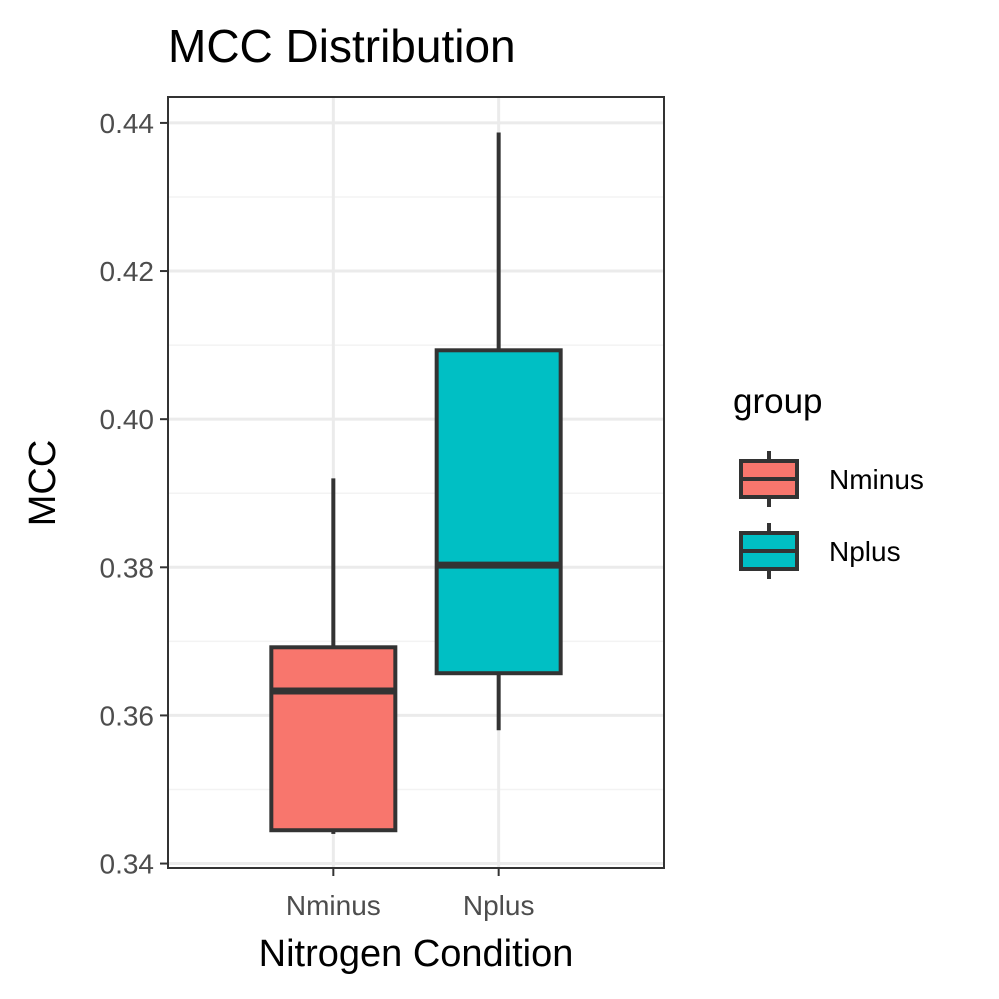 This screenshot has width=999, height=999. I want to click on legend: group Nminus Nplus, so click(828, 480).